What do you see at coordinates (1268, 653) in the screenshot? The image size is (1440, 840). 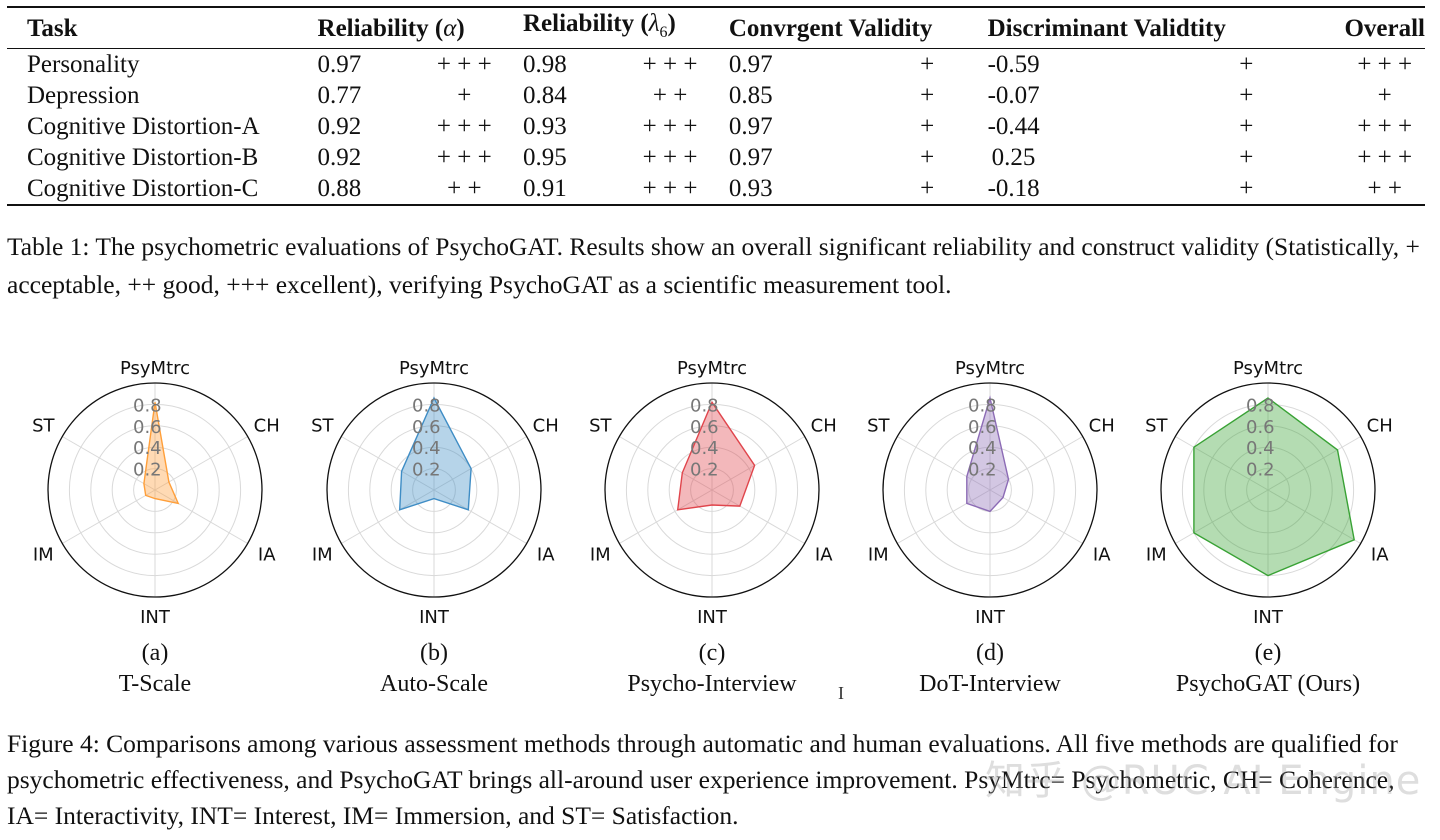 I see `subfigure-e-letter: (e)` at bounding box center [1268, 653].